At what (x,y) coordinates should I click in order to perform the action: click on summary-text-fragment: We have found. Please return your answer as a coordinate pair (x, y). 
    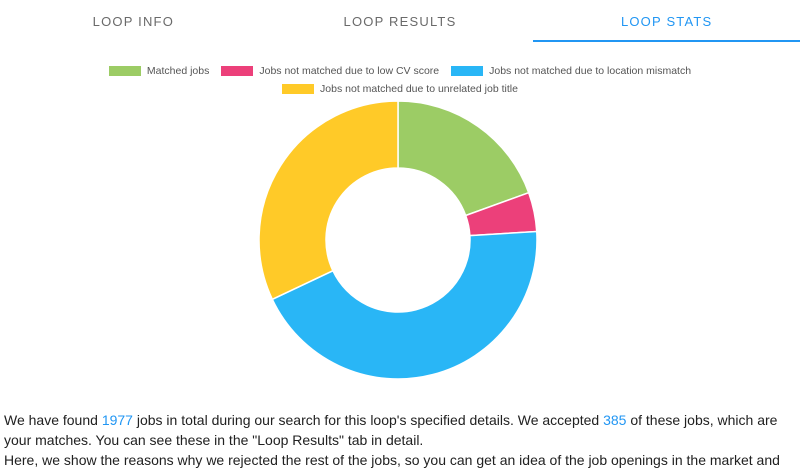
    Looking at the image, I should click on (53, 420).